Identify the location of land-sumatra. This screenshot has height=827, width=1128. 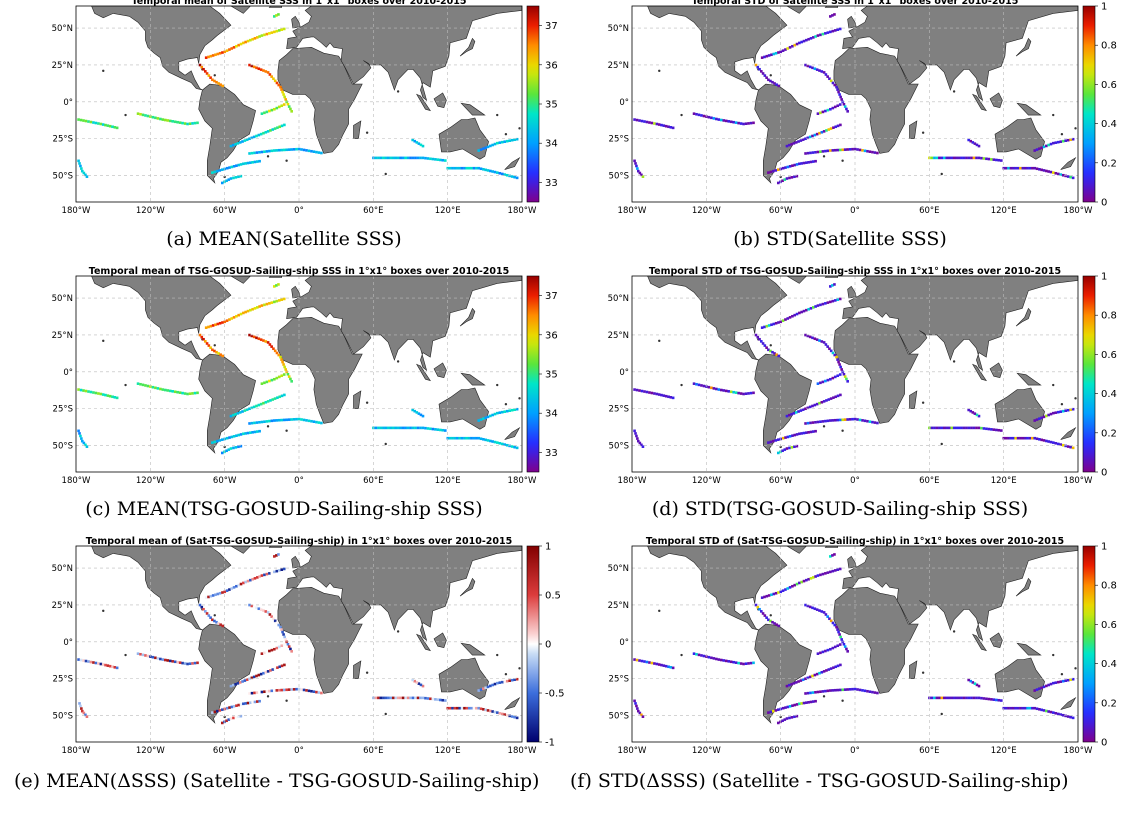
(423, 372).